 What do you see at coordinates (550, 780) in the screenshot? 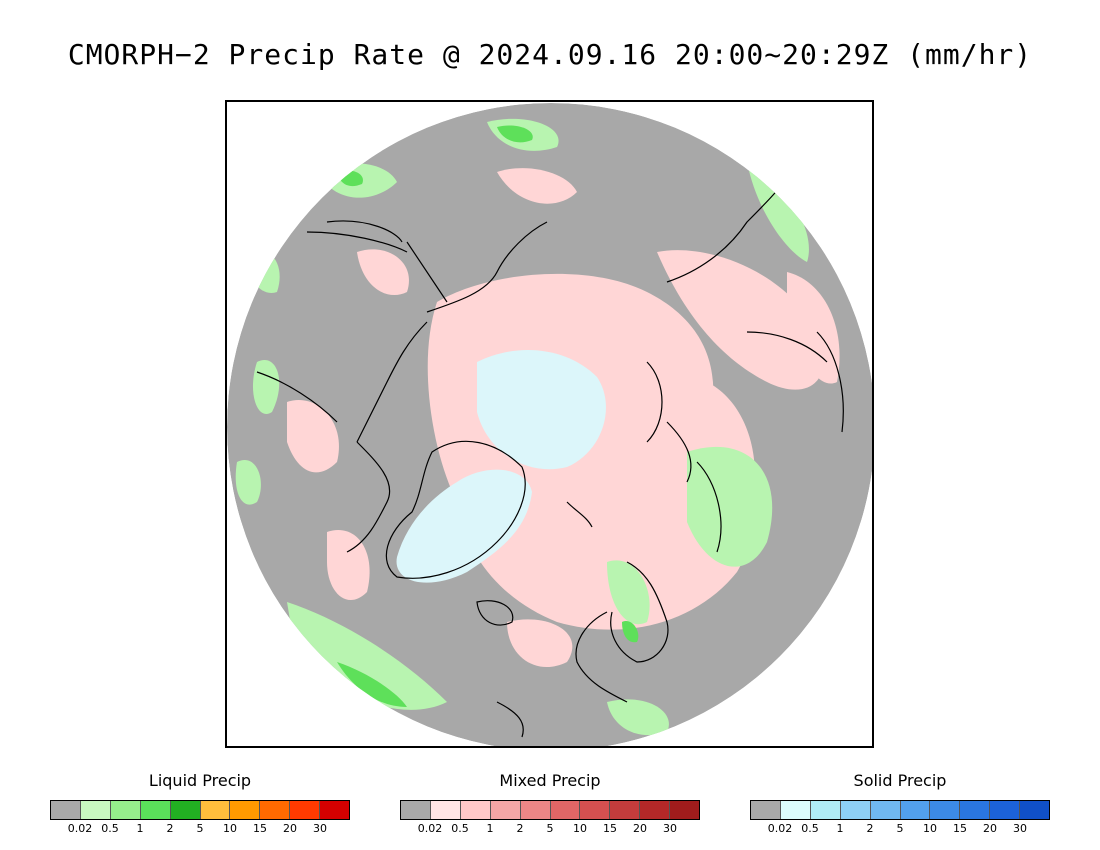
I see `legend-mixed-title: Mixed Precip` at bounding box center [550, 780].